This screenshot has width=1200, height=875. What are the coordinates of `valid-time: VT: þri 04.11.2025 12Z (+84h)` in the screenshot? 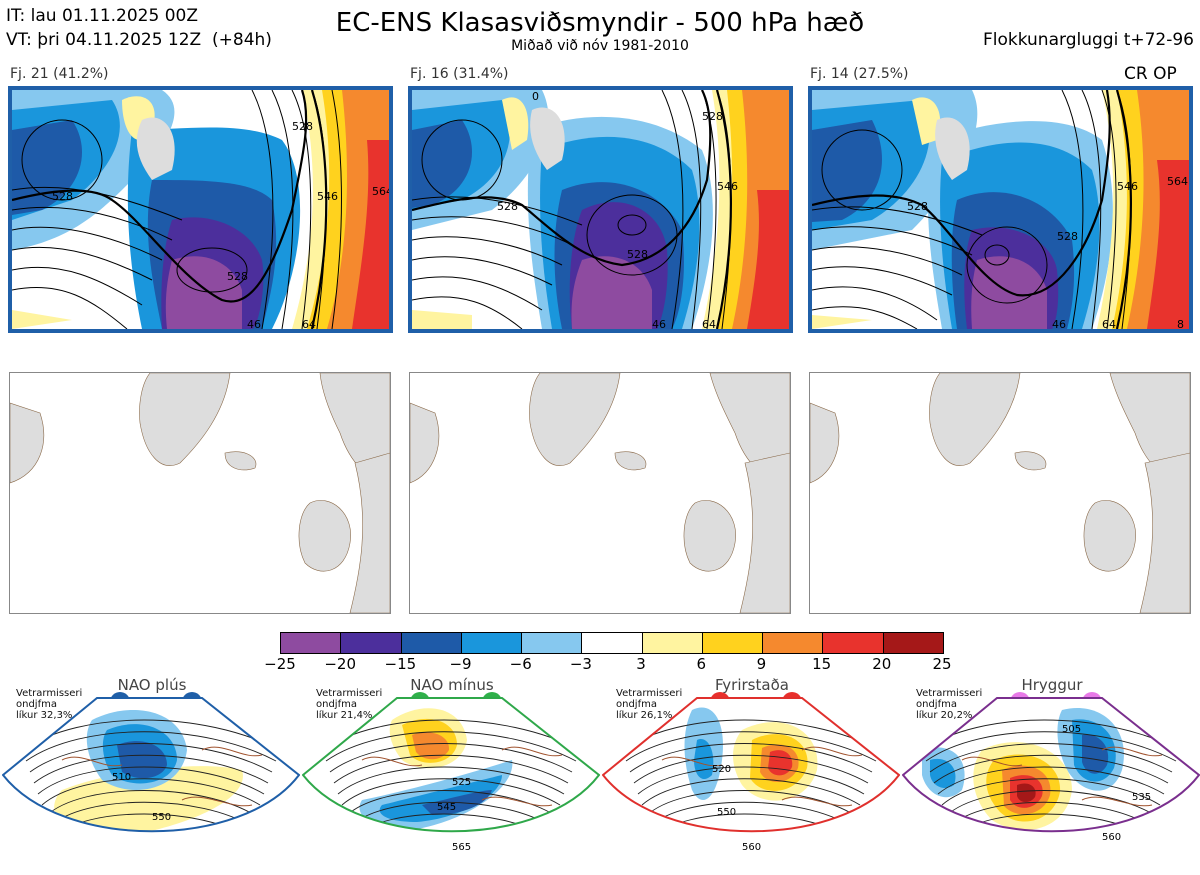 It's located at (139, 40).